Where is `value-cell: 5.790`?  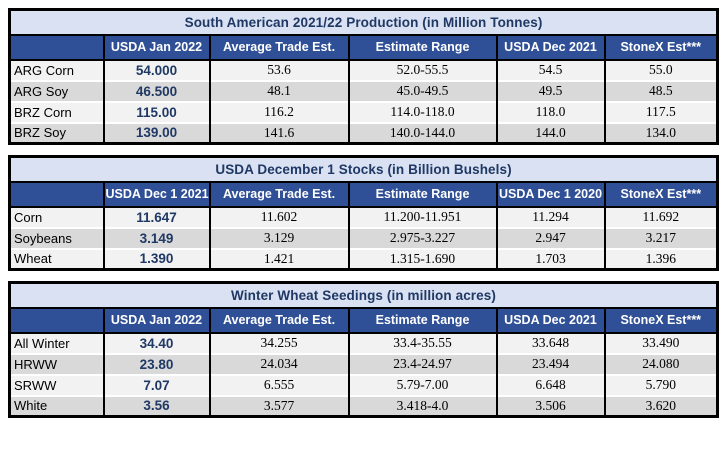 value-cell: 5.790 is located at coordinates (661, 384).